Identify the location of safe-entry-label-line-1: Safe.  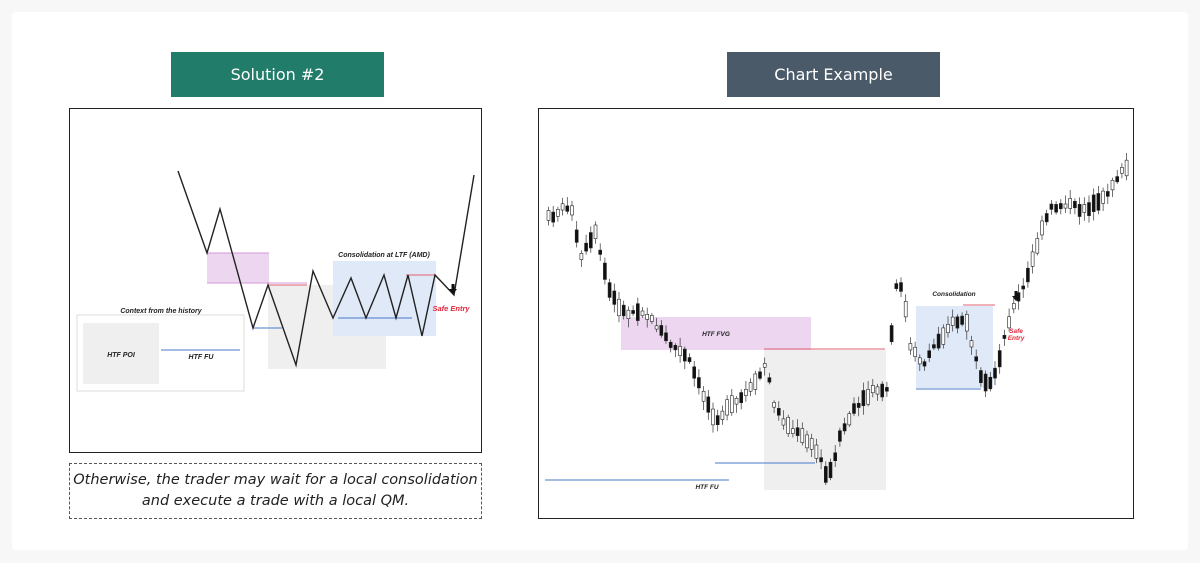
(1016, 331).